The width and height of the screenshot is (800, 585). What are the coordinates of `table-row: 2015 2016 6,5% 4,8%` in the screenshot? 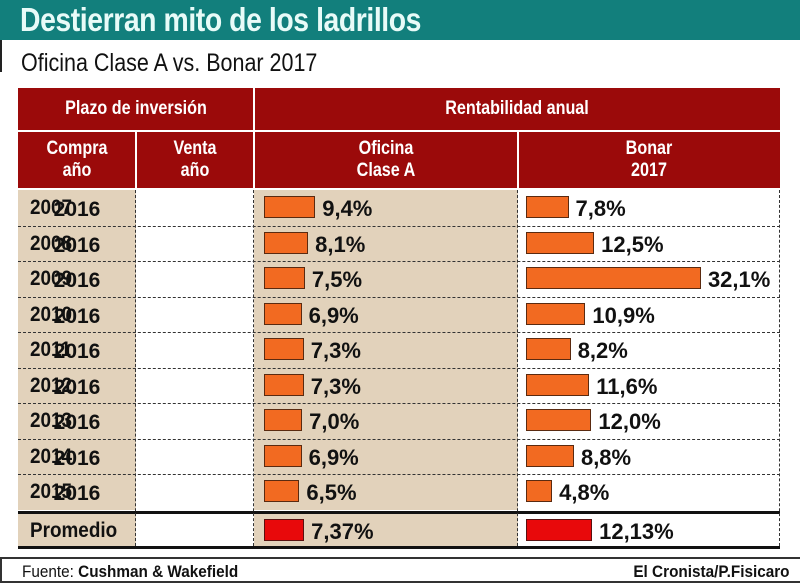 It's located at (399, 492).